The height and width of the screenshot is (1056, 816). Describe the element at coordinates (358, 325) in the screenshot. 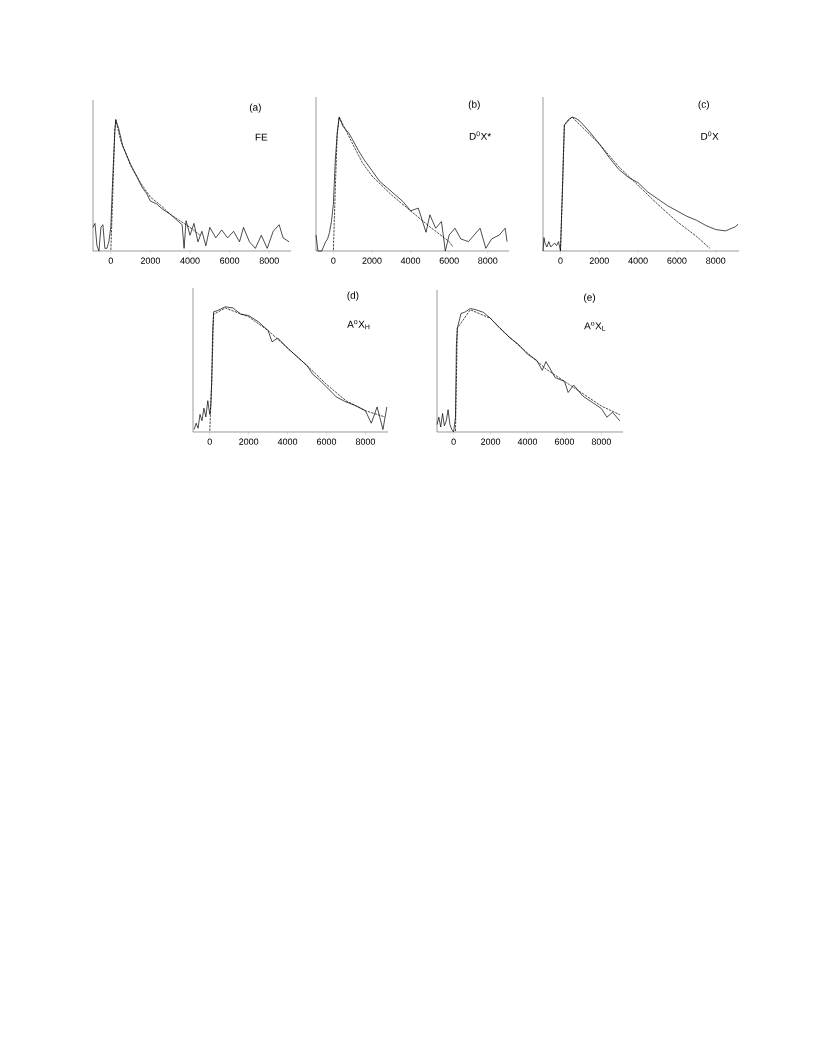

I see `text: A$^{o}$X$_{H}$` at that location.